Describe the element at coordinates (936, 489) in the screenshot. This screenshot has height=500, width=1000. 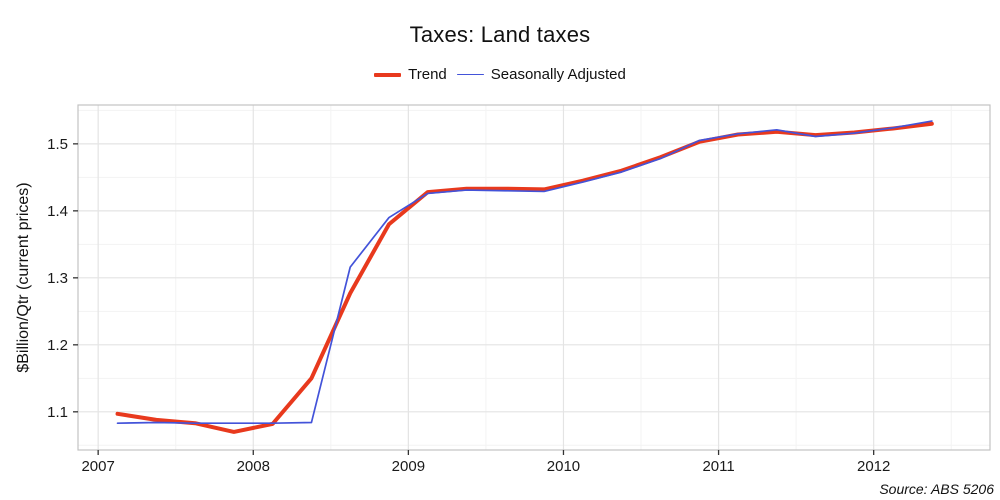
I see `source-note: Source: ABS 5206` at that location.